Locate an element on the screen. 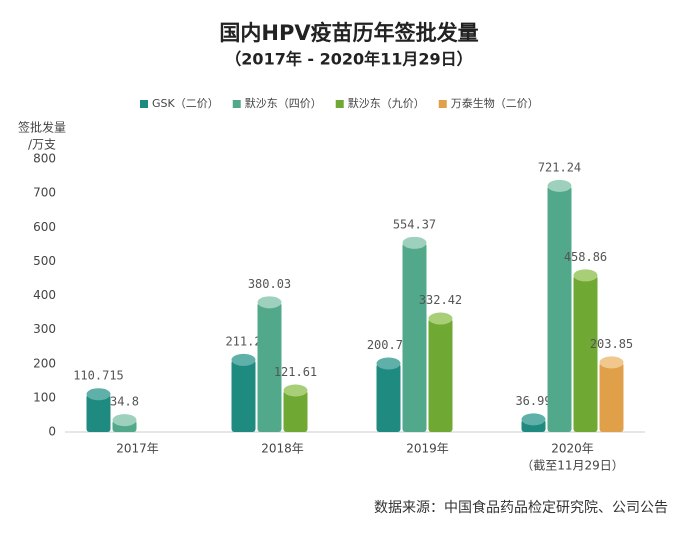  y-tick-label: 700 is located at coordinates (44, 193).